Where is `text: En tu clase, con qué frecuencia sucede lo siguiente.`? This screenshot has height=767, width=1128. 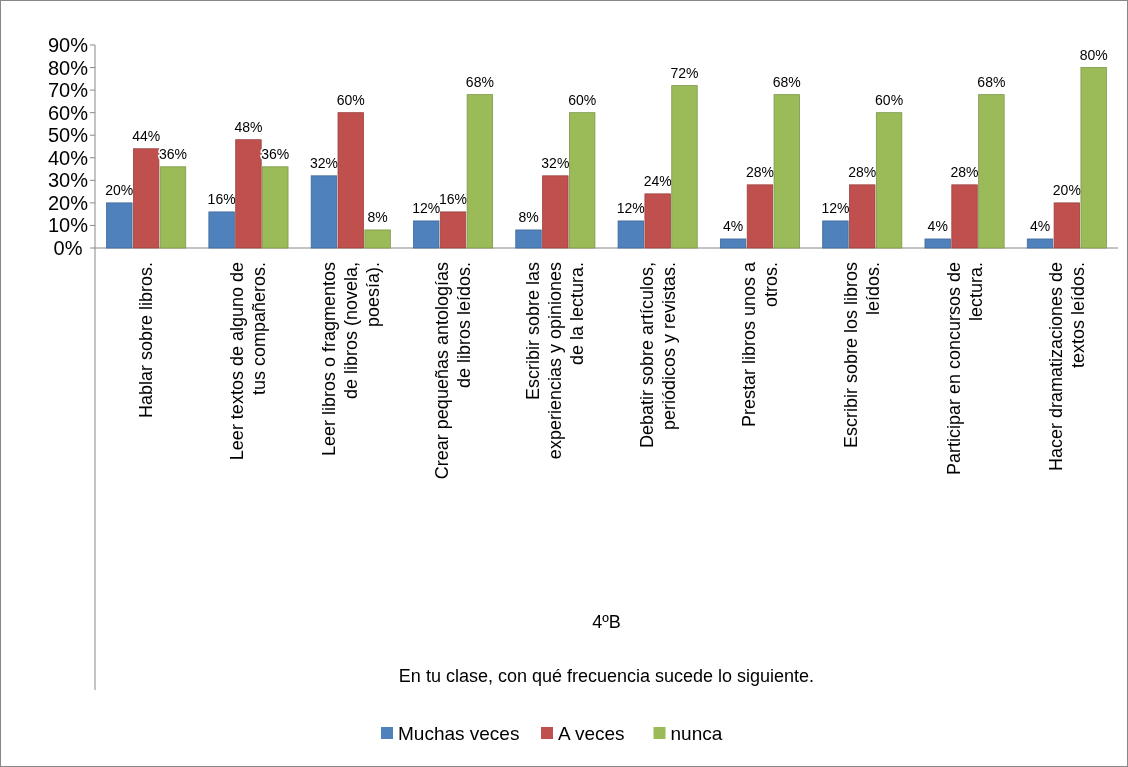
text: En tu clase, con qué frecuencia sucede lo siguiente. is located at coordinates (606, 676).